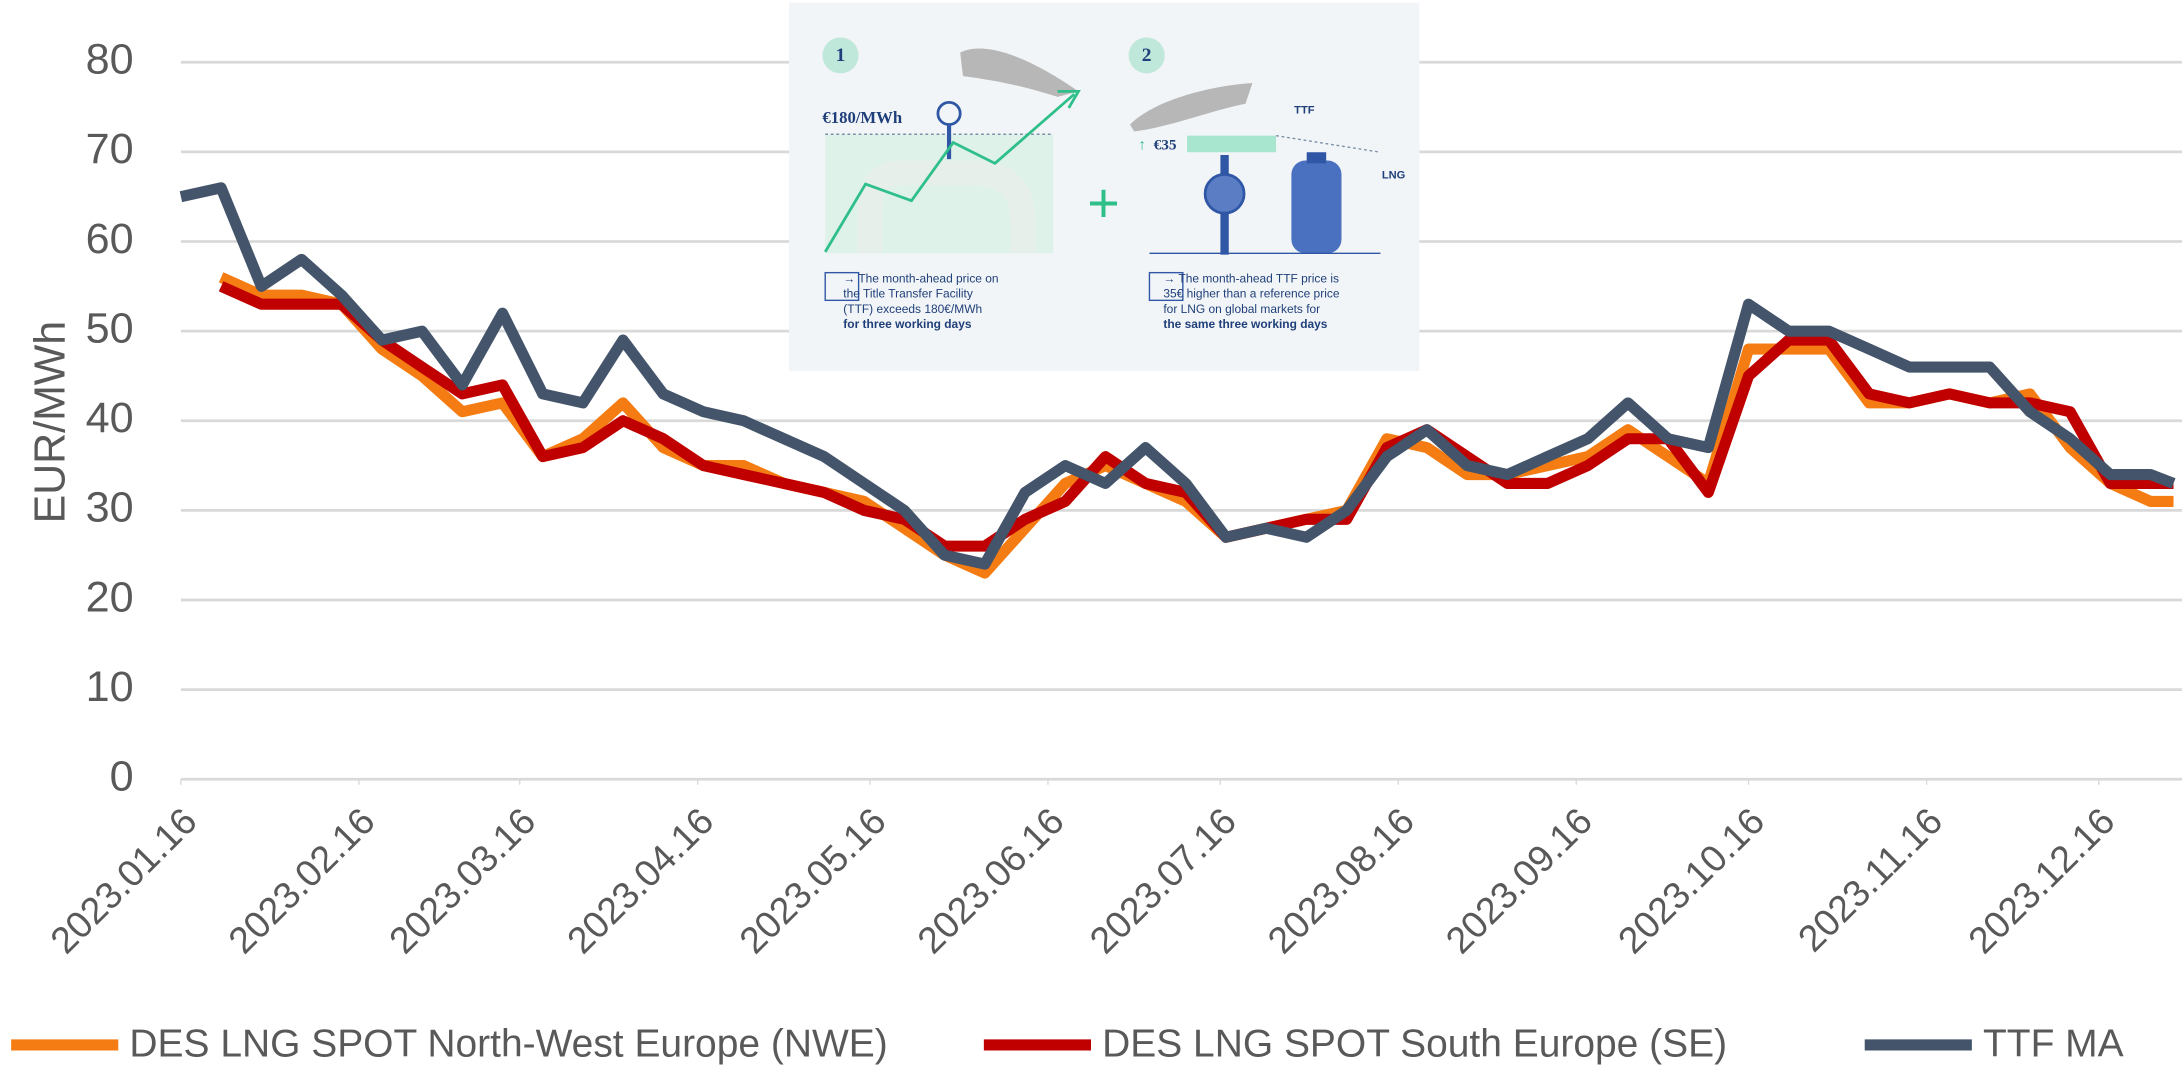  What do you see at coordinates (1165, 145) in the screenshot?
I see `premium-label: €35` at bounding box center [1165, 145].